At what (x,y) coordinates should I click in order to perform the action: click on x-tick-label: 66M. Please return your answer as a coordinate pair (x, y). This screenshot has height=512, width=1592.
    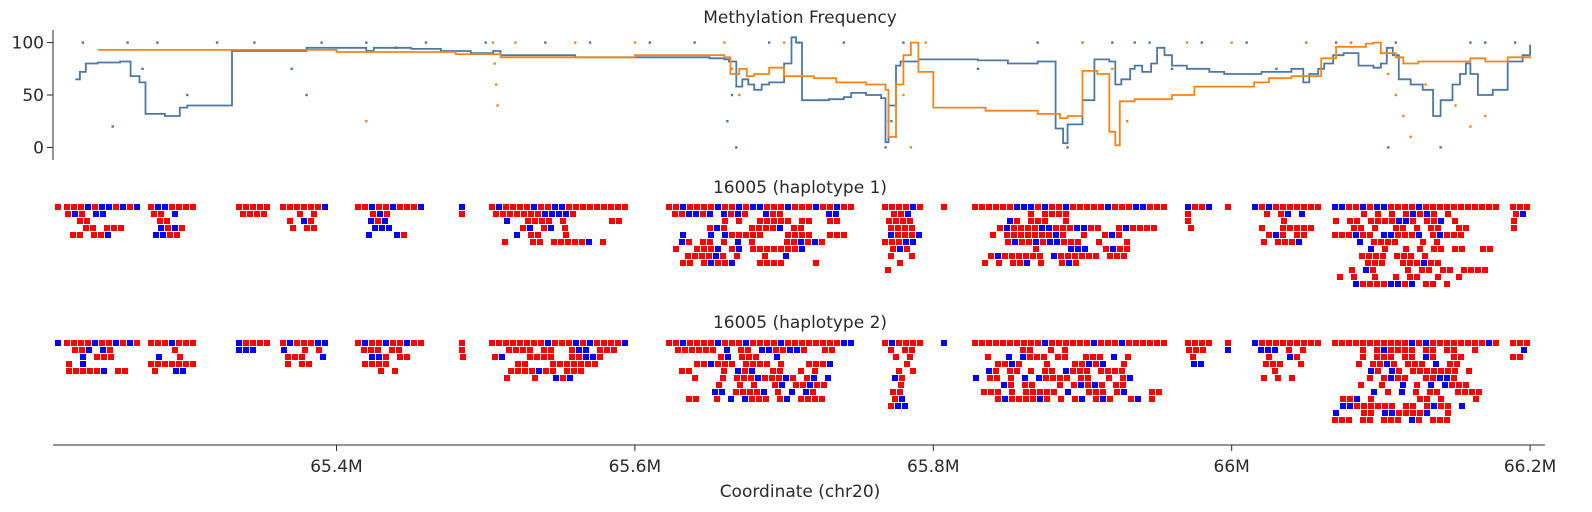
    Looking at the image, I should click on (1232, 467).